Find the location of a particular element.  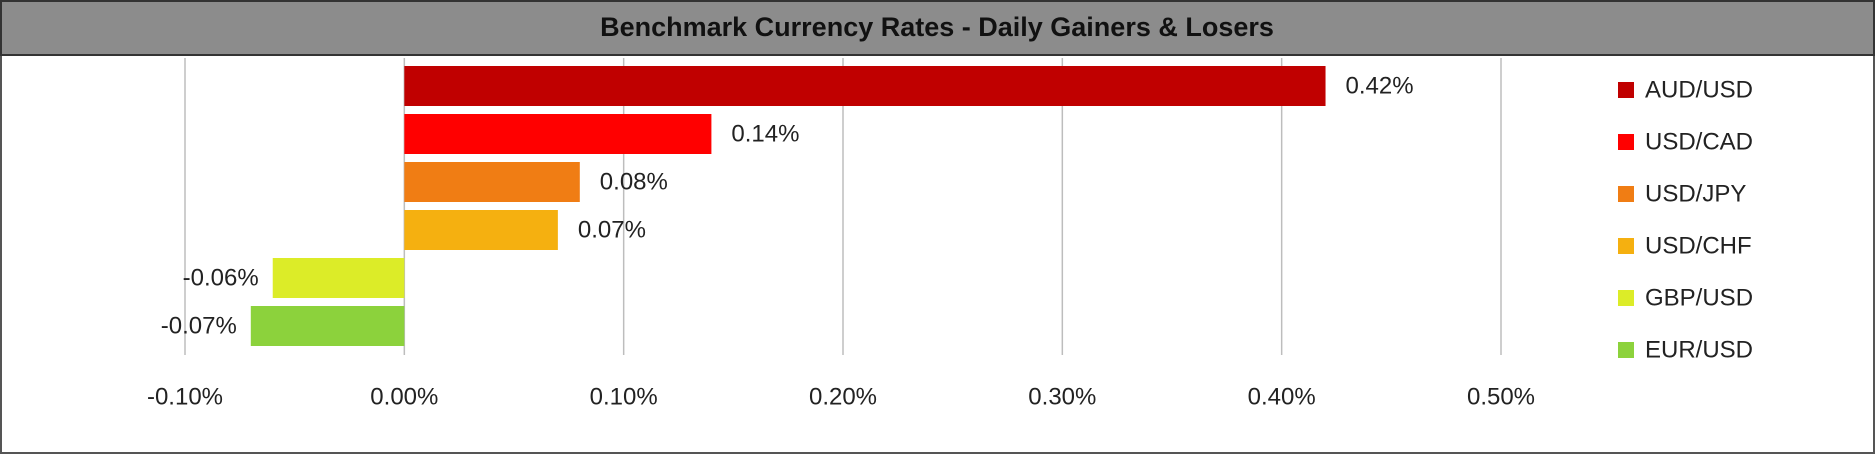

x-tick-label: -0.10% is located at coordinates (185, 396).